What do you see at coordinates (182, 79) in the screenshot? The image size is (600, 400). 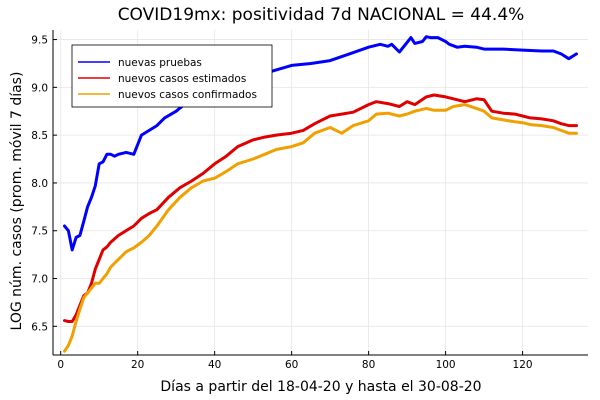 I see `legend-entry-label: nuevos casos estimados` at bounding box center [182, 79].